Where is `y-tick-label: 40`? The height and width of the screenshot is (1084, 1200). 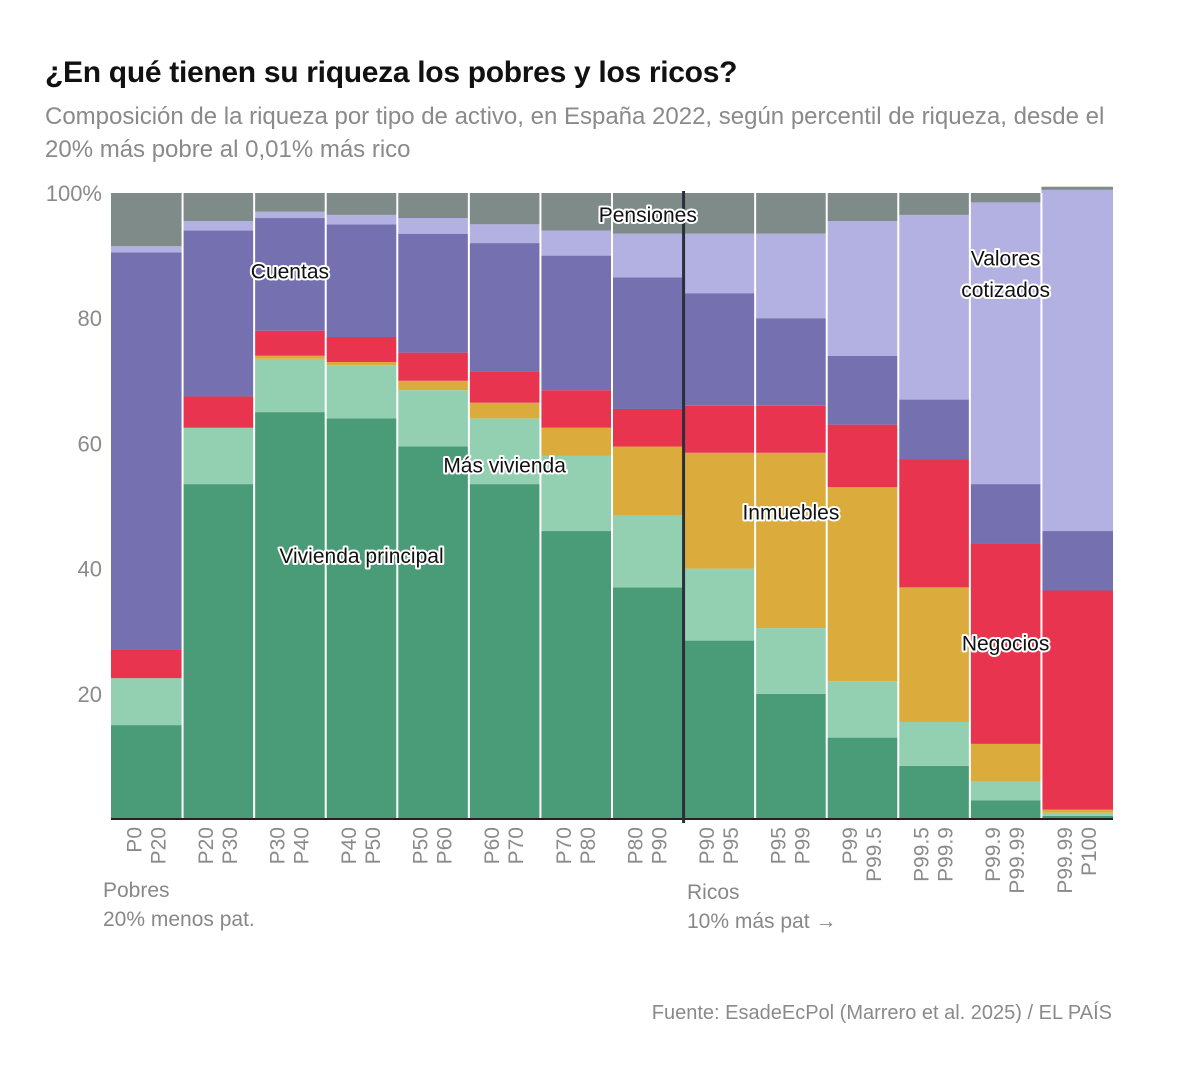 y-tick-label: 40 is located at coordinates (90, 569).